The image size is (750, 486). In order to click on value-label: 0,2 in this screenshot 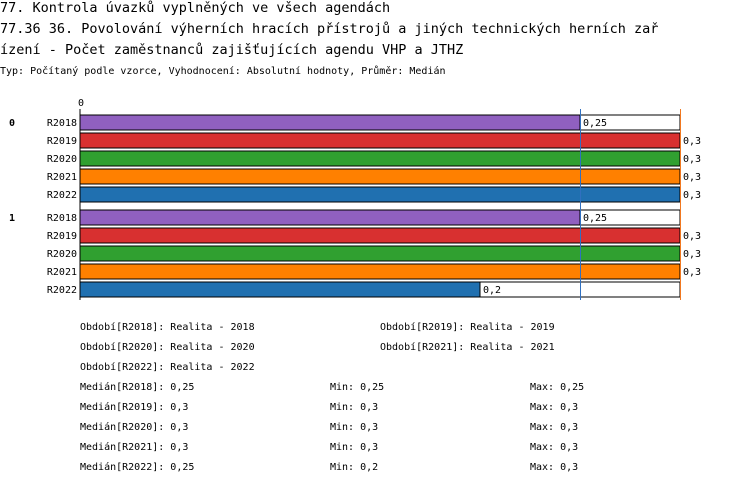, I will do `click(492, 290)`.